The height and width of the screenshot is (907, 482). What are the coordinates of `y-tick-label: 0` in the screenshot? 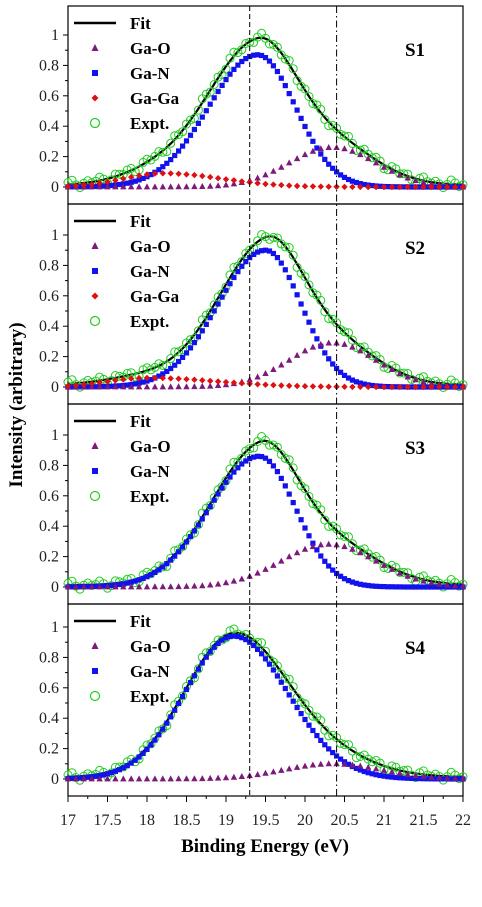 It's located at (55, 187).